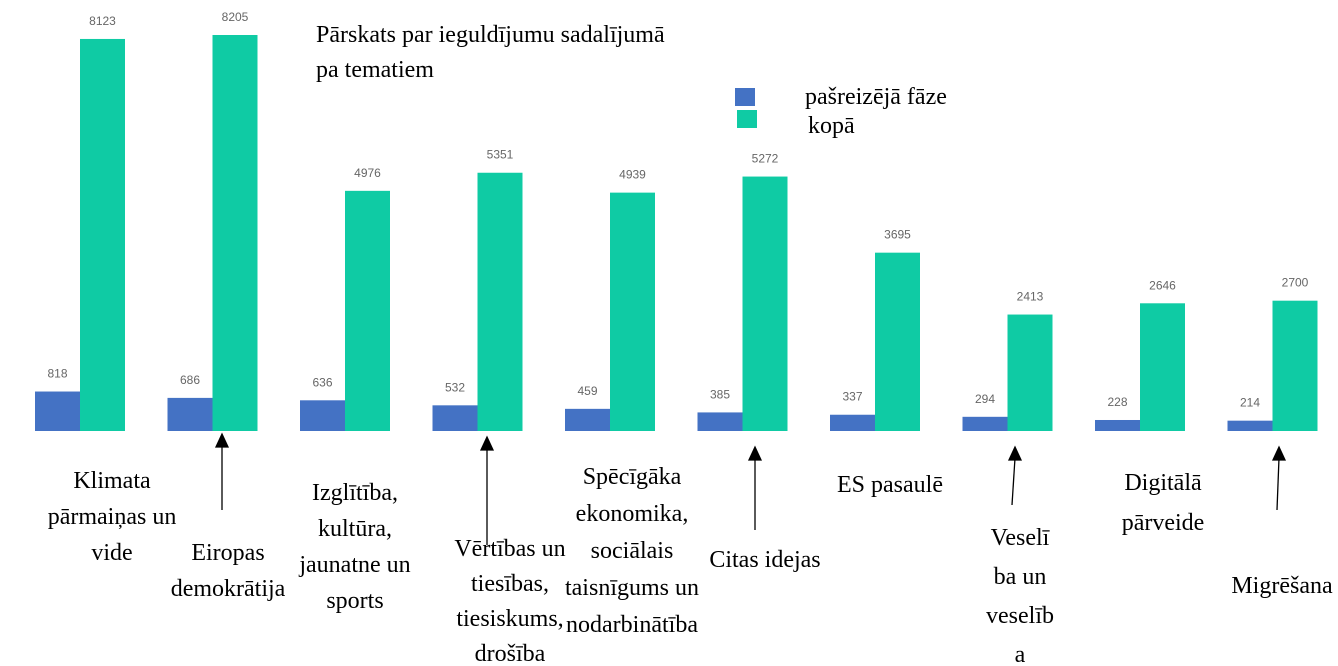  What do you see at coordinates (587, 391) in the screenshot?
I see `value-label: 459` at bounding box center [587, 391].